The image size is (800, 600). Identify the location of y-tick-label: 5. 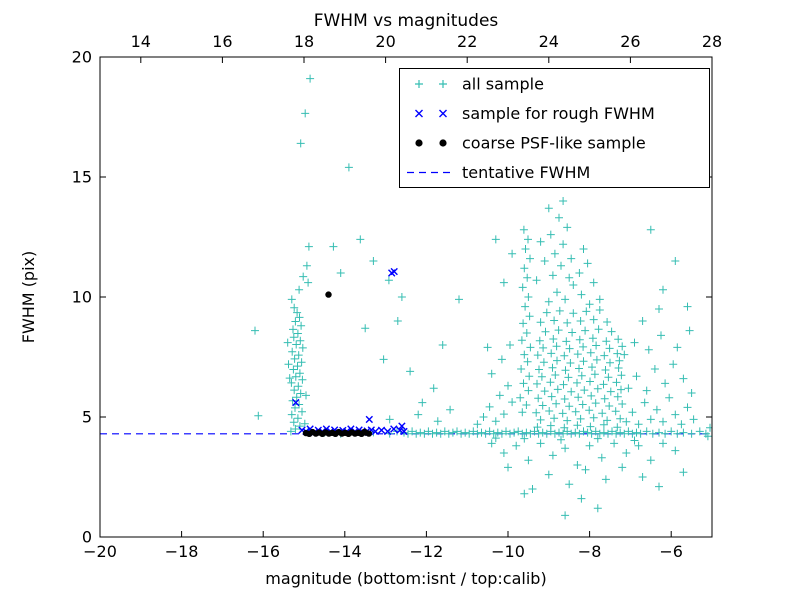
(87, 417).